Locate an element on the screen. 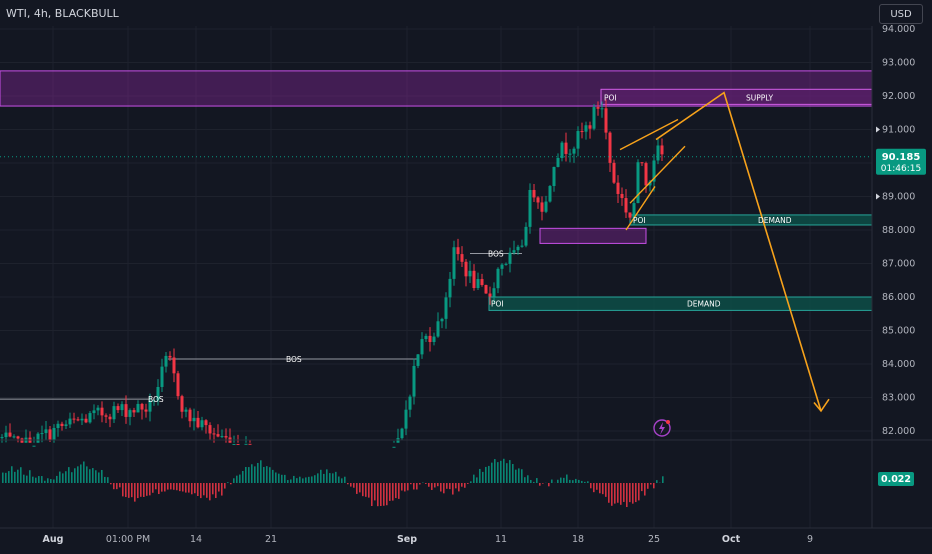 The image size is (932, 554). demand-zone-lower is located at coordinates (680, 303).